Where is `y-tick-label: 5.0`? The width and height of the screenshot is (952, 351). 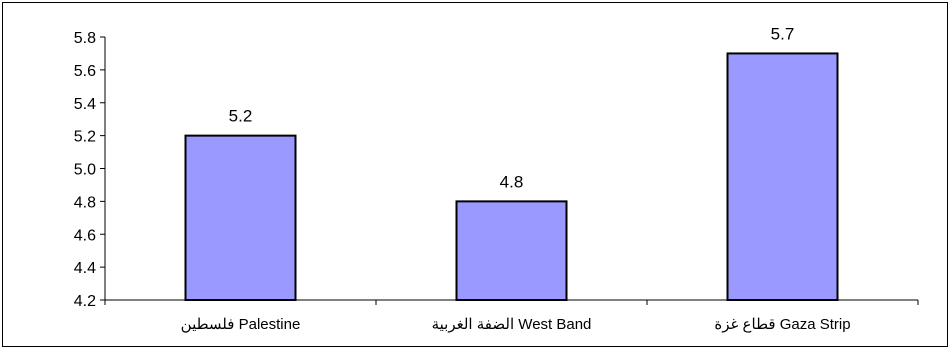 y-tick-label: 5.0 is located at coordinates (85, 170).